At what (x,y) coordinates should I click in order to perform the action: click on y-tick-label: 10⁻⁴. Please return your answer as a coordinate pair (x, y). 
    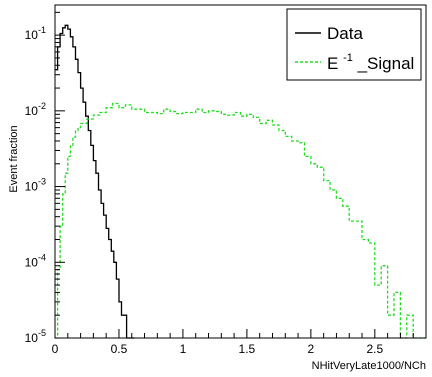
    Looking at the image, I should click on (35, 260).